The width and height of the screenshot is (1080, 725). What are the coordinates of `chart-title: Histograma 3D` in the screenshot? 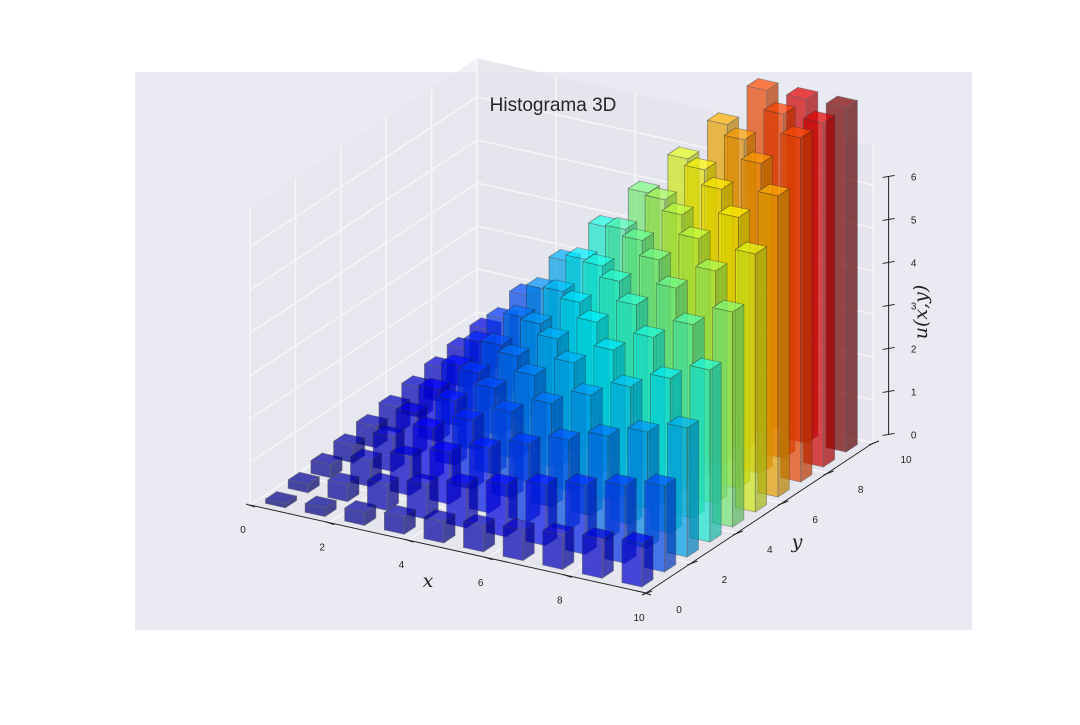 It's located at (553, 105).